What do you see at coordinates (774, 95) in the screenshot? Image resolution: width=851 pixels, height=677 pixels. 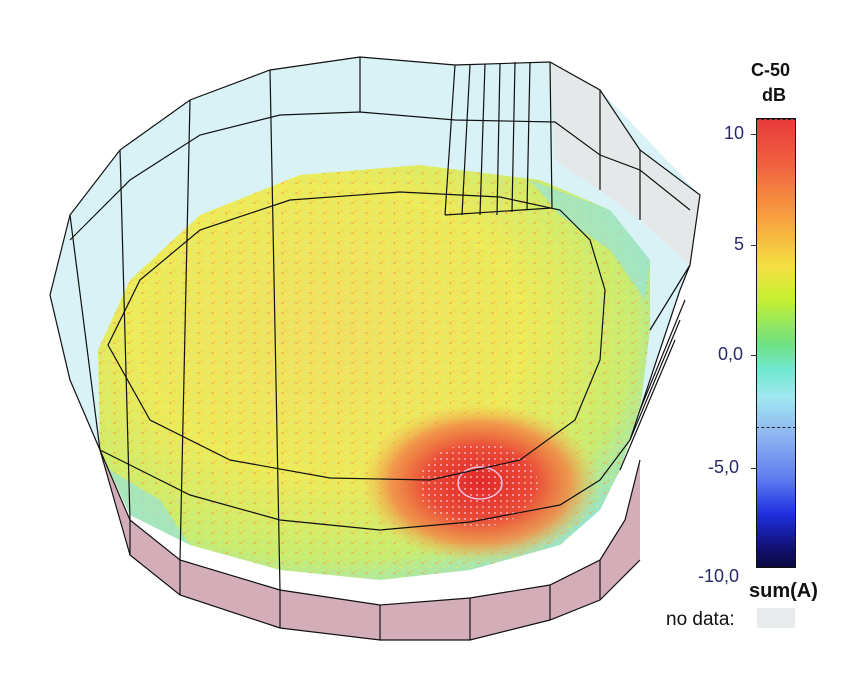 I see `legend-unit: dB` at bounding box center [774, 95].